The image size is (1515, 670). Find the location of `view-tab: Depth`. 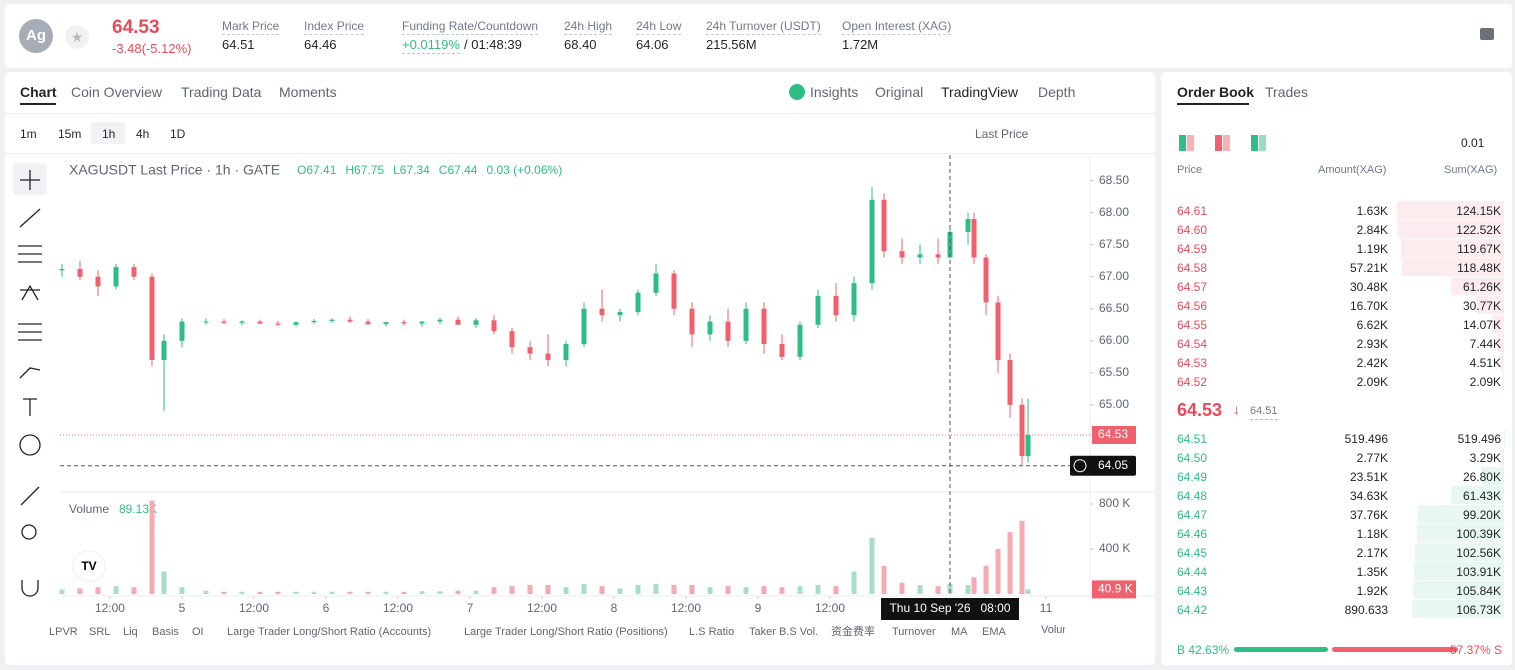

view-tab: Depth is located at coordinates (1057, 92).